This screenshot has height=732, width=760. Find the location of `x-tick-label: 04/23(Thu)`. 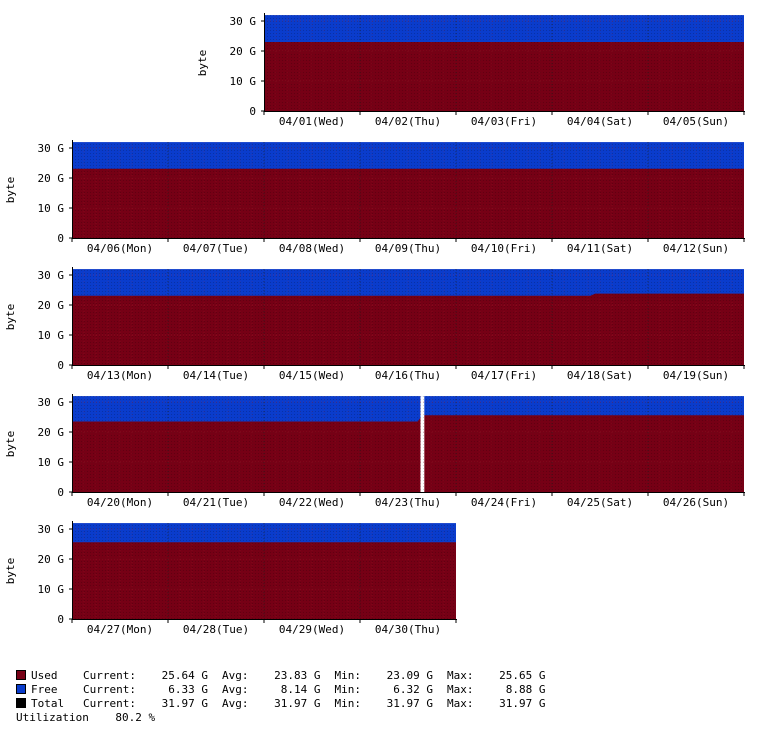

x-tick-label: 04/23(Thu) is located at coordinates (408, 502).